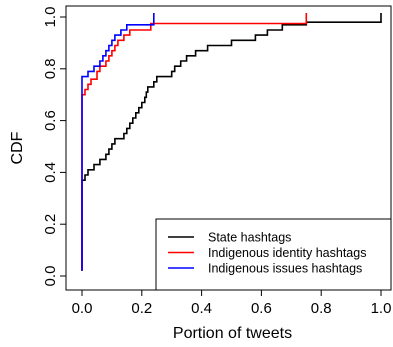 Image resolution: width=393 pixels, height=347 pixels. Describe the element at coordinates (50, 120) in the screenshot. I see `y-tick-label: 0.6` at that location.